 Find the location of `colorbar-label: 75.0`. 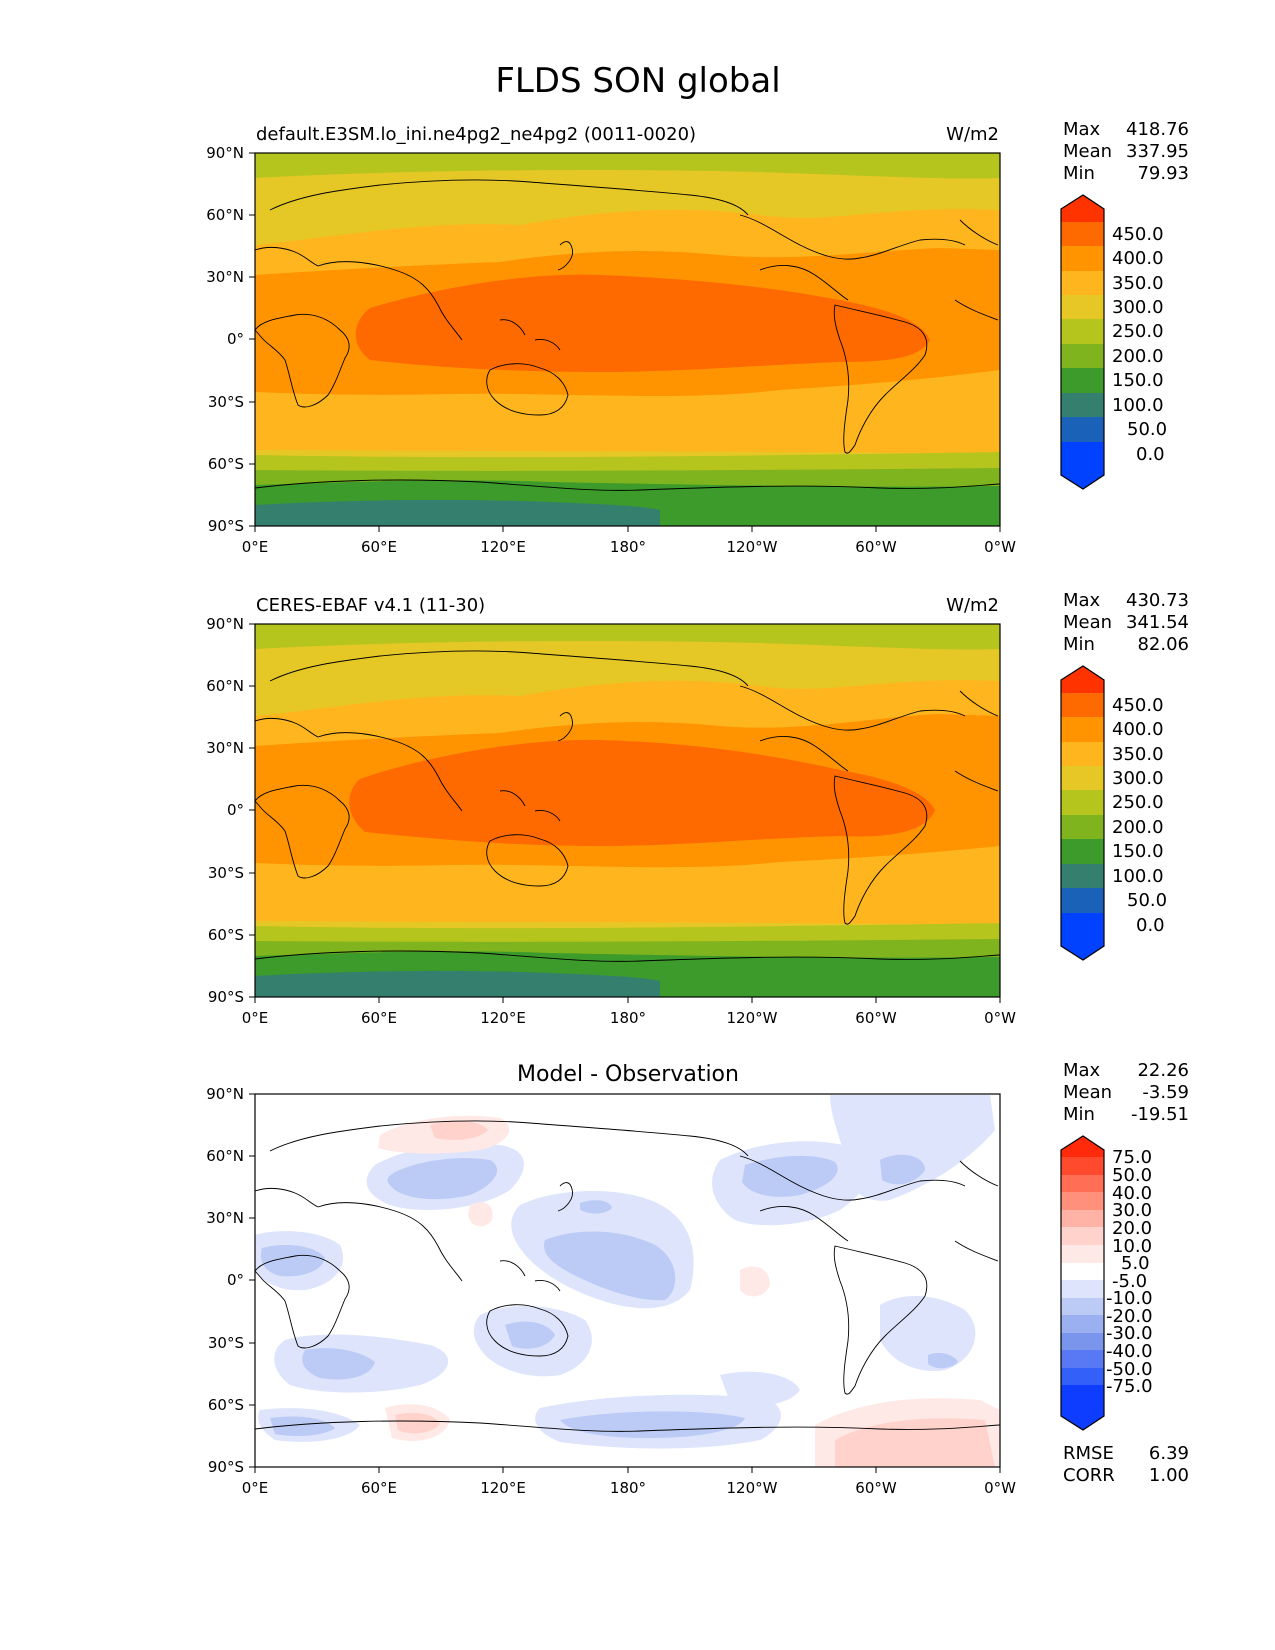

colorbar-label: 75.0 is located at coordinates (1132, 1157).